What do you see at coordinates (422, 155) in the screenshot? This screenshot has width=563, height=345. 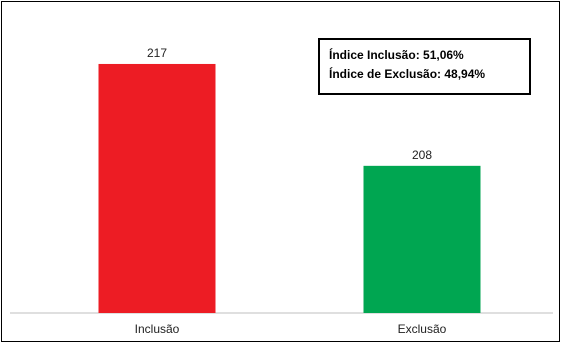 I see `data-label: 208` at bounding box center [422, 155].